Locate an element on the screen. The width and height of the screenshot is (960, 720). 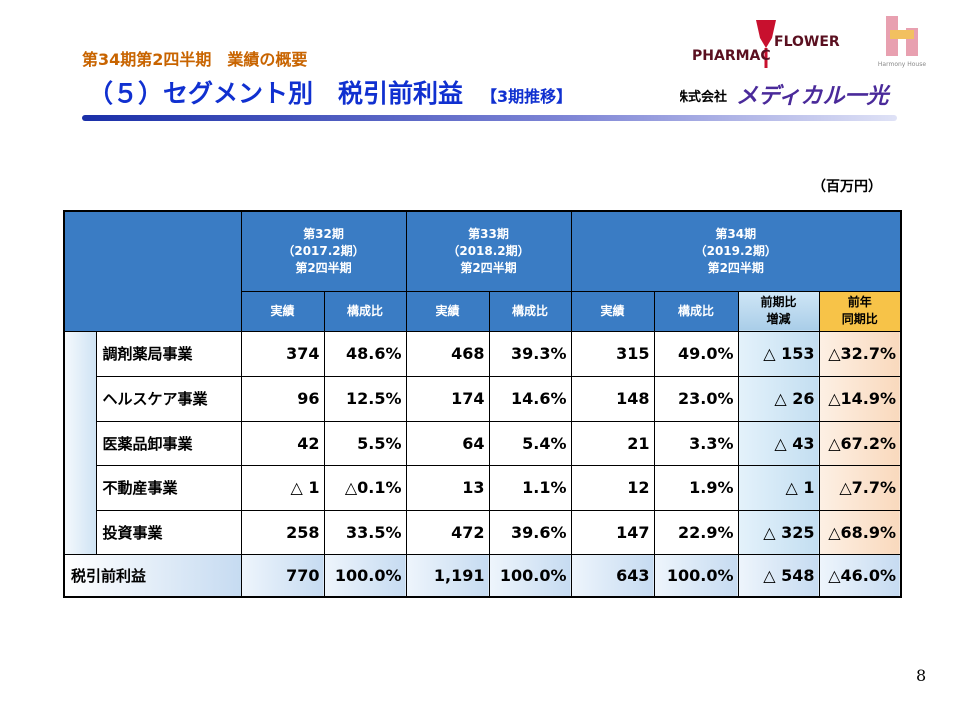
value-cell: 12.5% is located at coordinates (365, 398).